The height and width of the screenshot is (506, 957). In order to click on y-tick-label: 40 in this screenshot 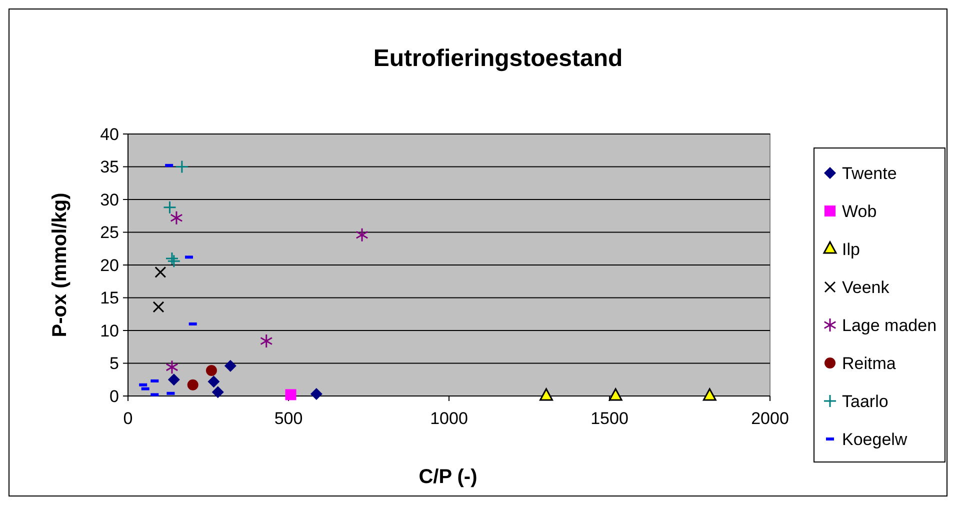, I will do `click(109, 134)`.